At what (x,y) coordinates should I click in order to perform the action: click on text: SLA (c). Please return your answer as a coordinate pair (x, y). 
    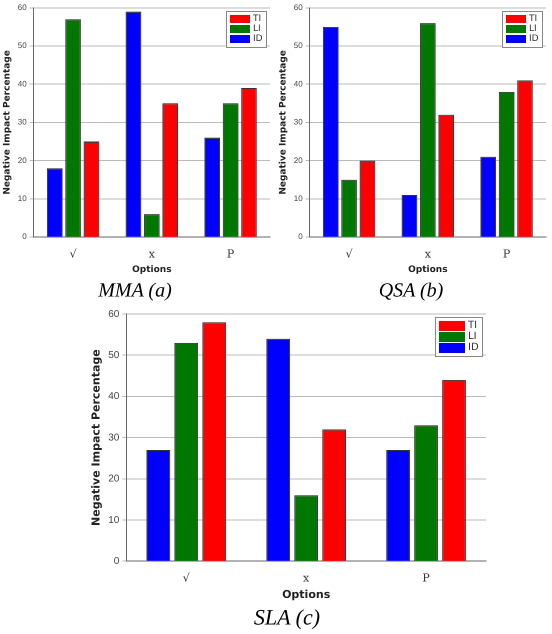
    Looking at the image, I should click on (287, 617).